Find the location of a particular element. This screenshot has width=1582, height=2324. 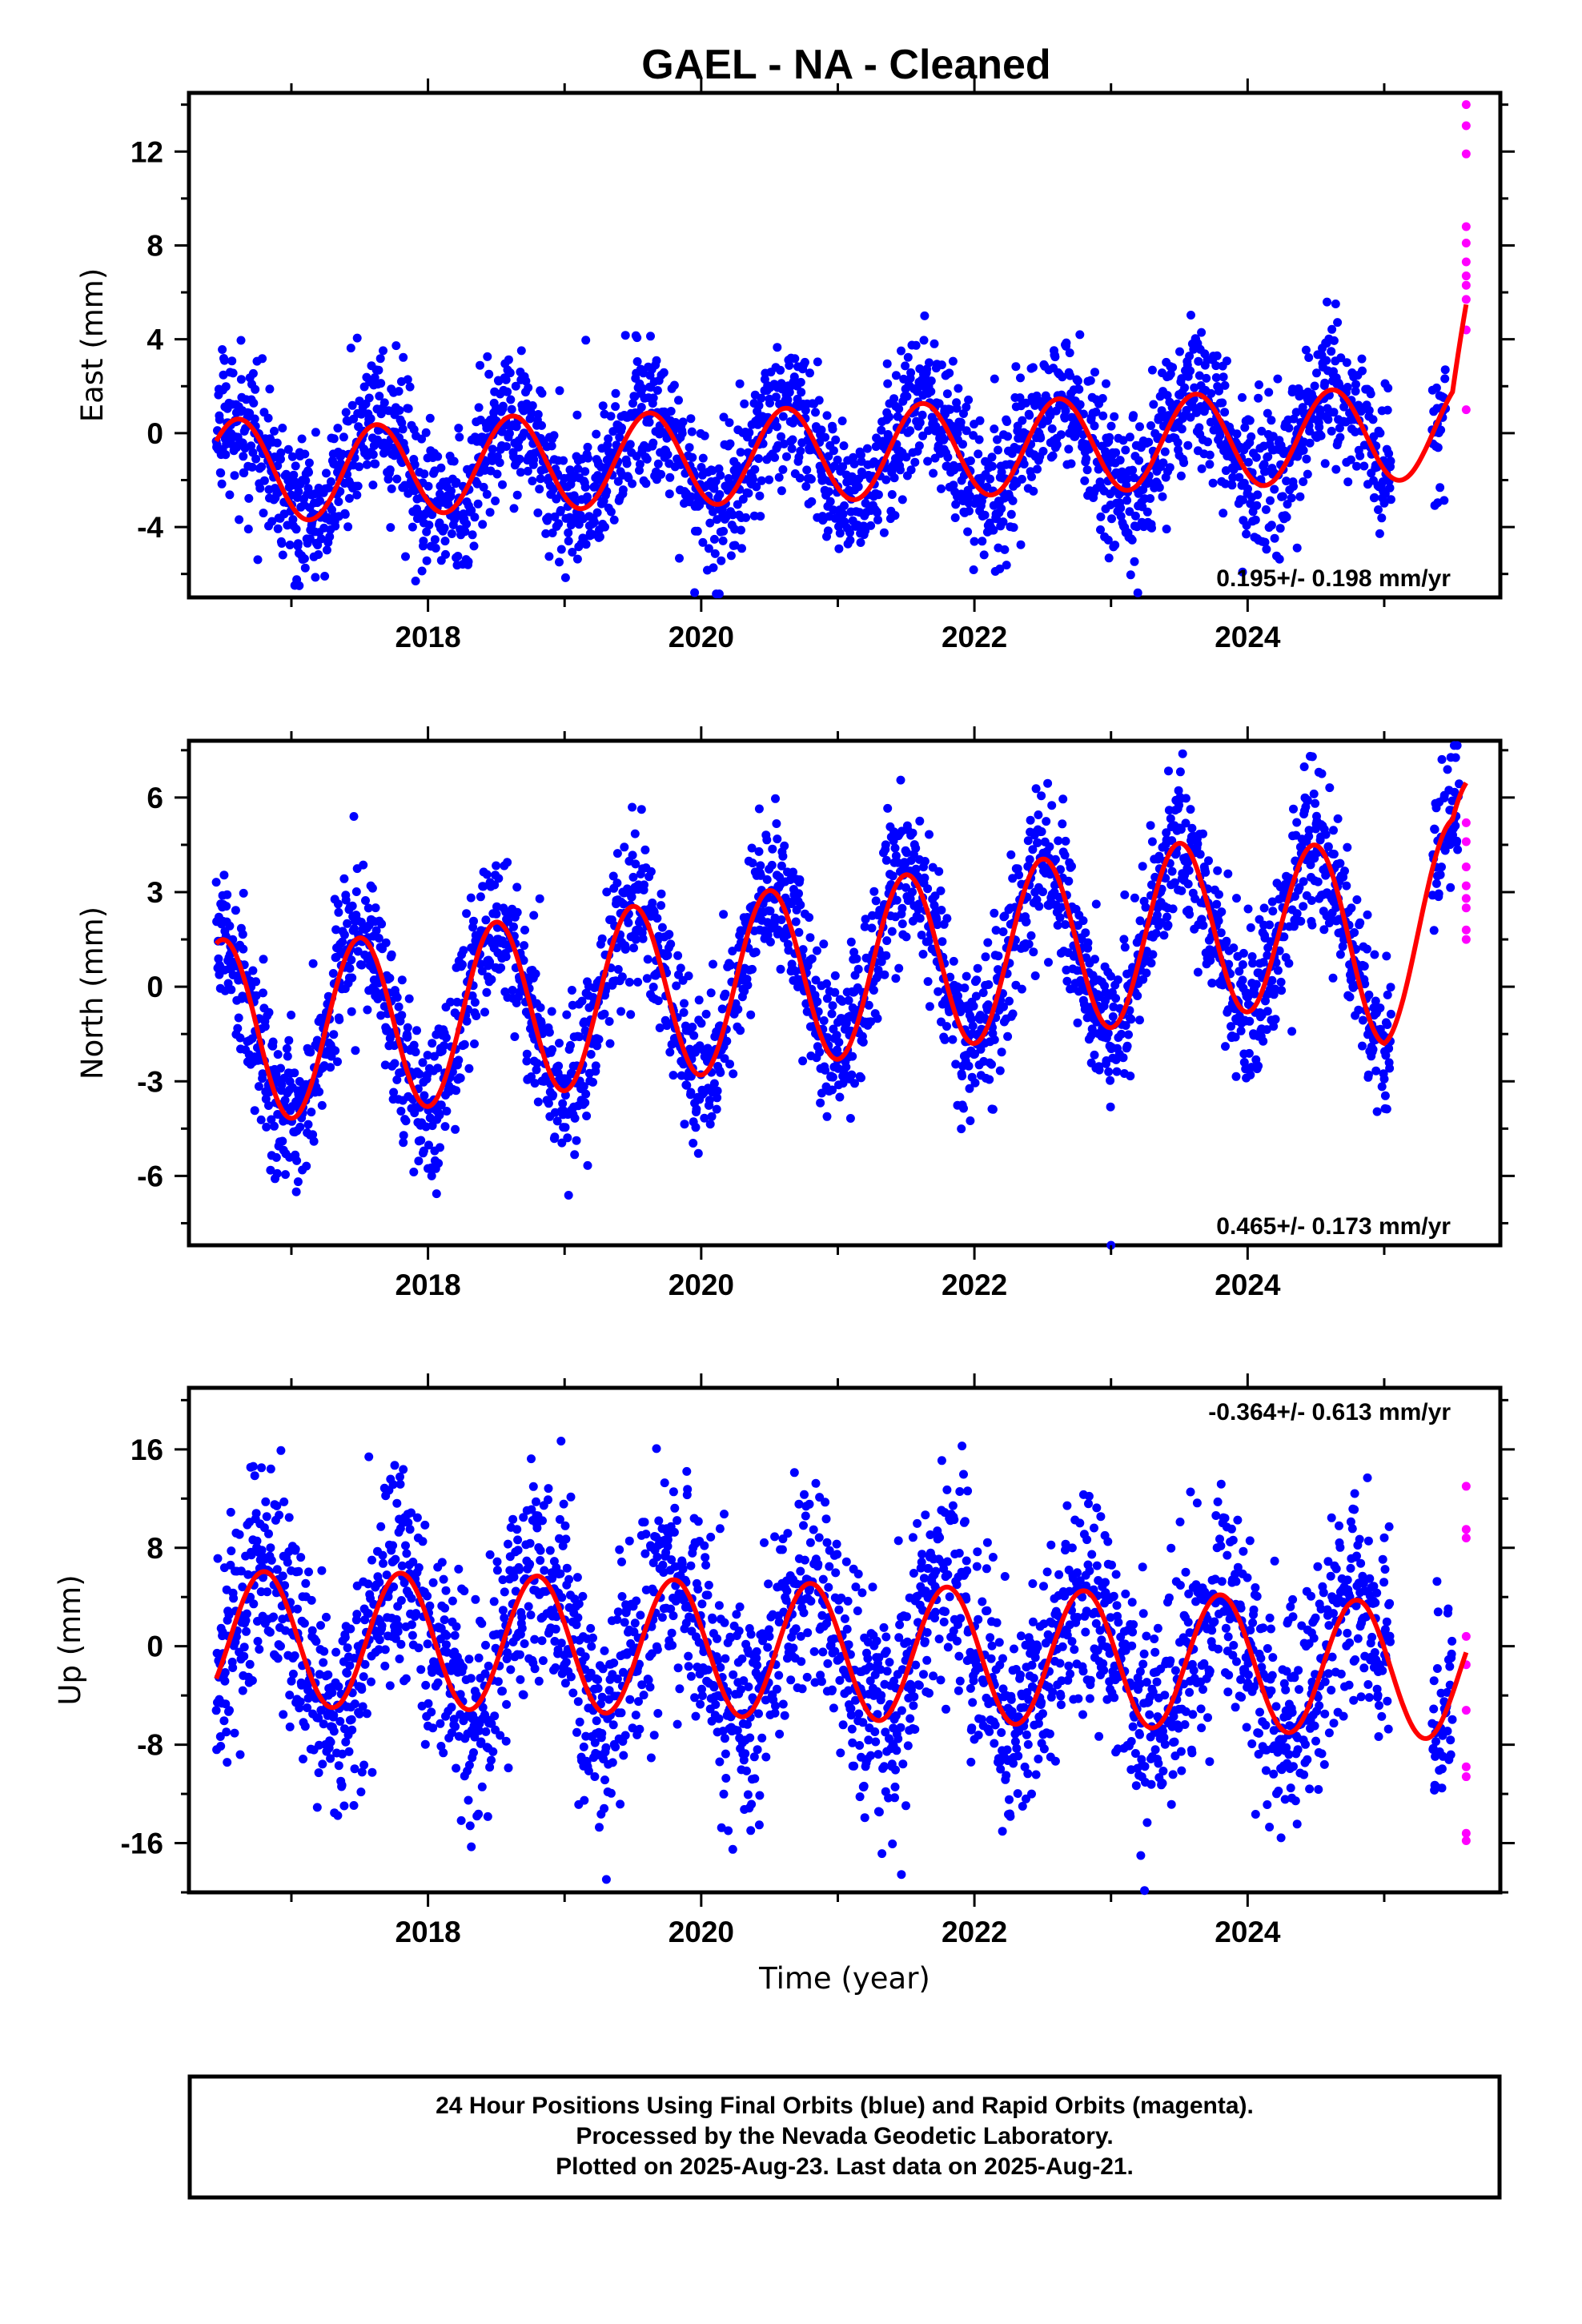

rapid-orbit-point is located at coordinates (1466, 126).